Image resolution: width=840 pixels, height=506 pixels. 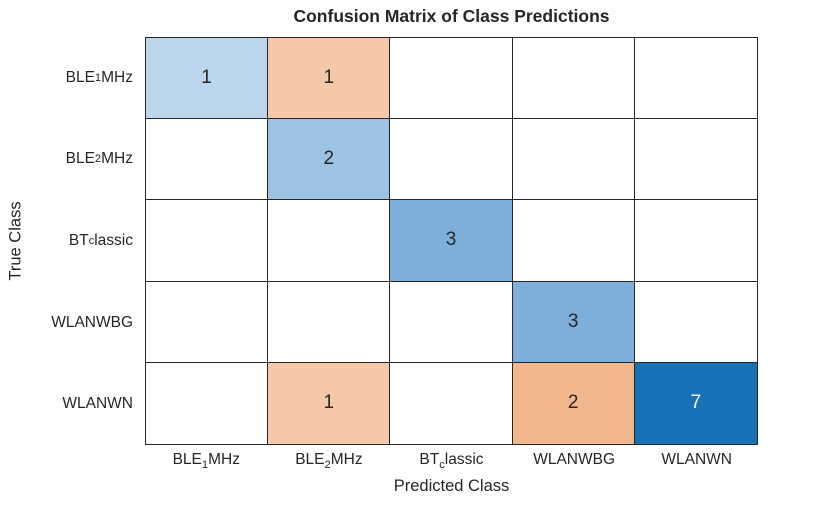 I want to click on y-tick-label: BT c lassic, so click(x=100, y=240).